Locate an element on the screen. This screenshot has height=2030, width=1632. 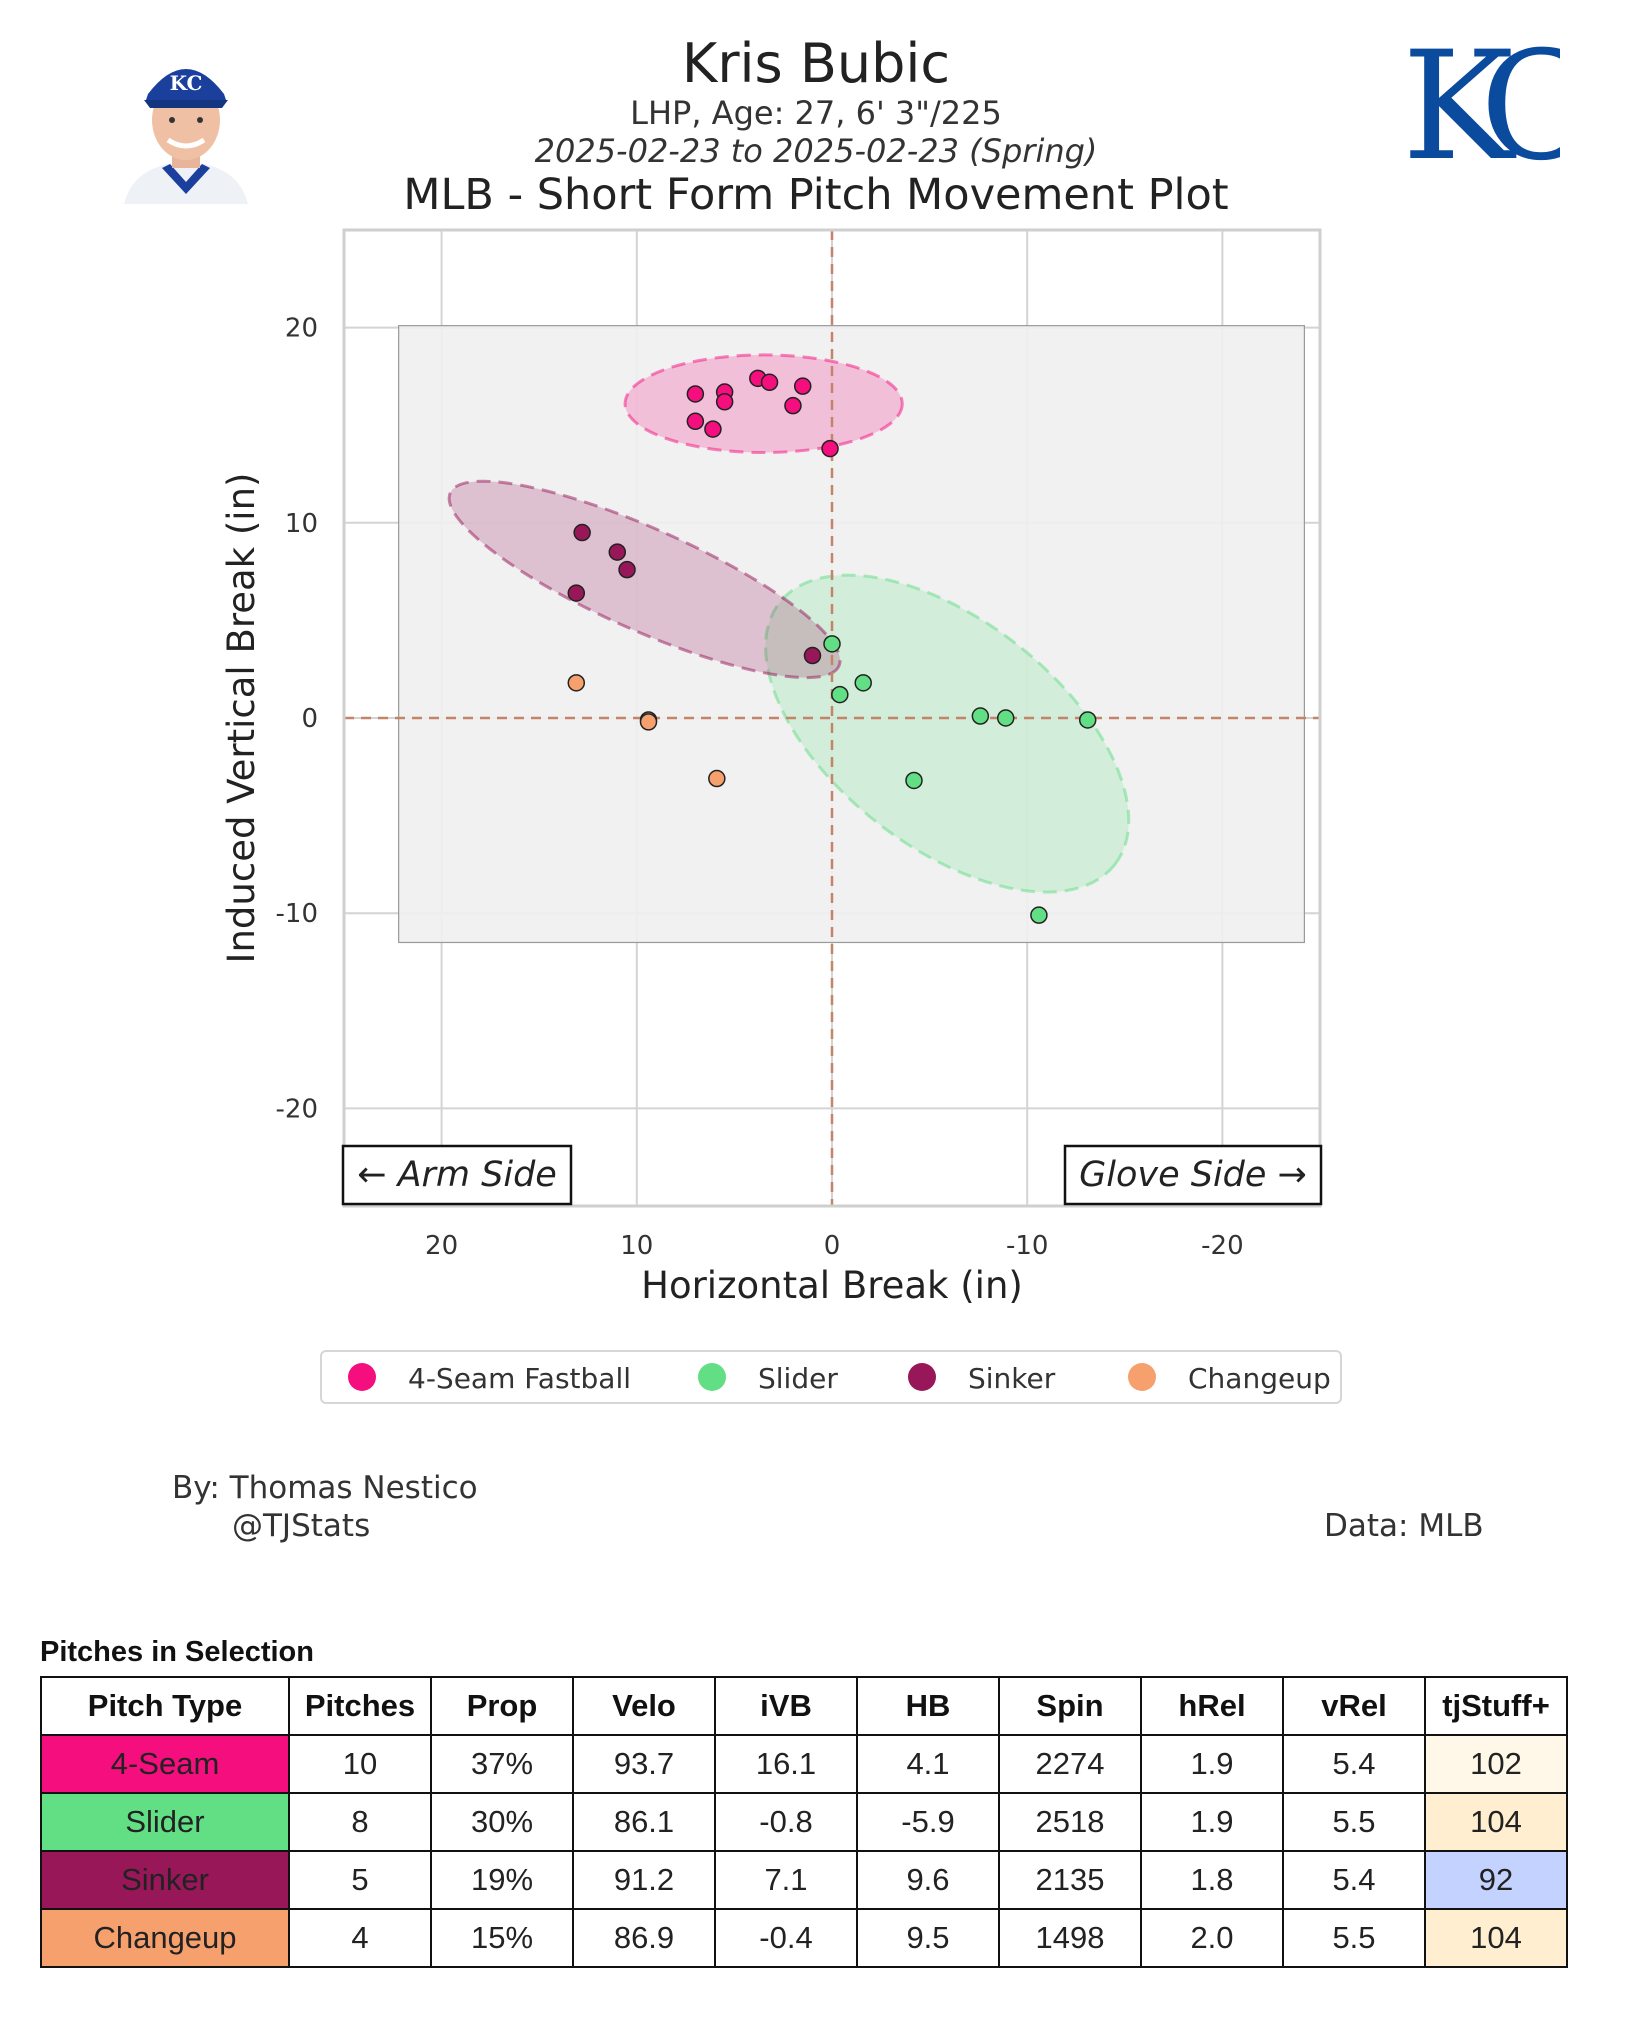
cap-logo: KC is located at coordinates (186, 83).